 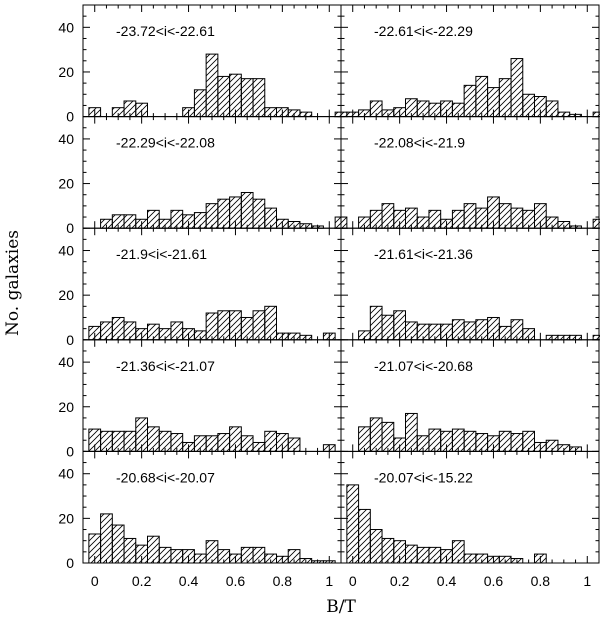 I want to click on panel-magnitude-label: -23.72<i<-22.61, so click(x=165, y=31).